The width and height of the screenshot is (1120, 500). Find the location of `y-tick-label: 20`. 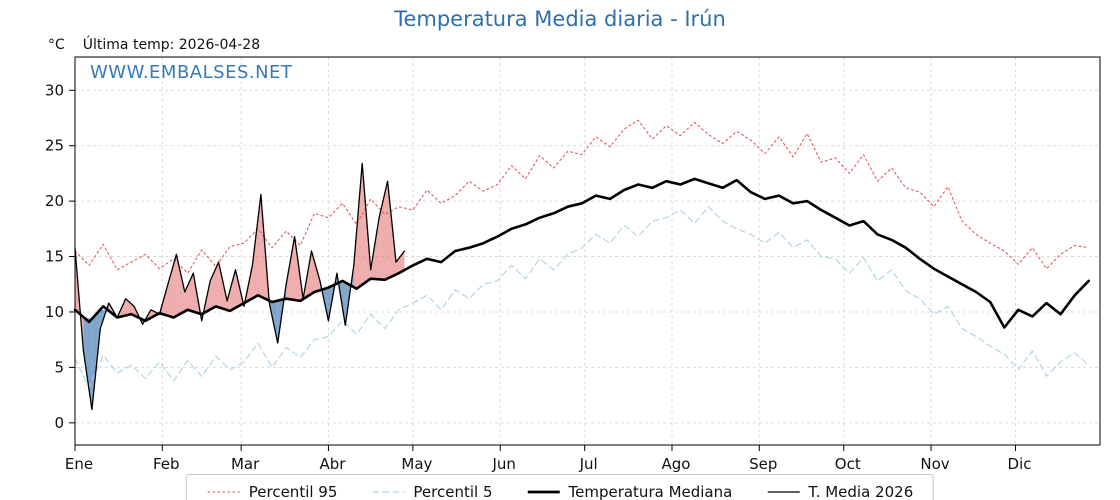

y-tick-label: 20 is located at coordinates (54, 201).